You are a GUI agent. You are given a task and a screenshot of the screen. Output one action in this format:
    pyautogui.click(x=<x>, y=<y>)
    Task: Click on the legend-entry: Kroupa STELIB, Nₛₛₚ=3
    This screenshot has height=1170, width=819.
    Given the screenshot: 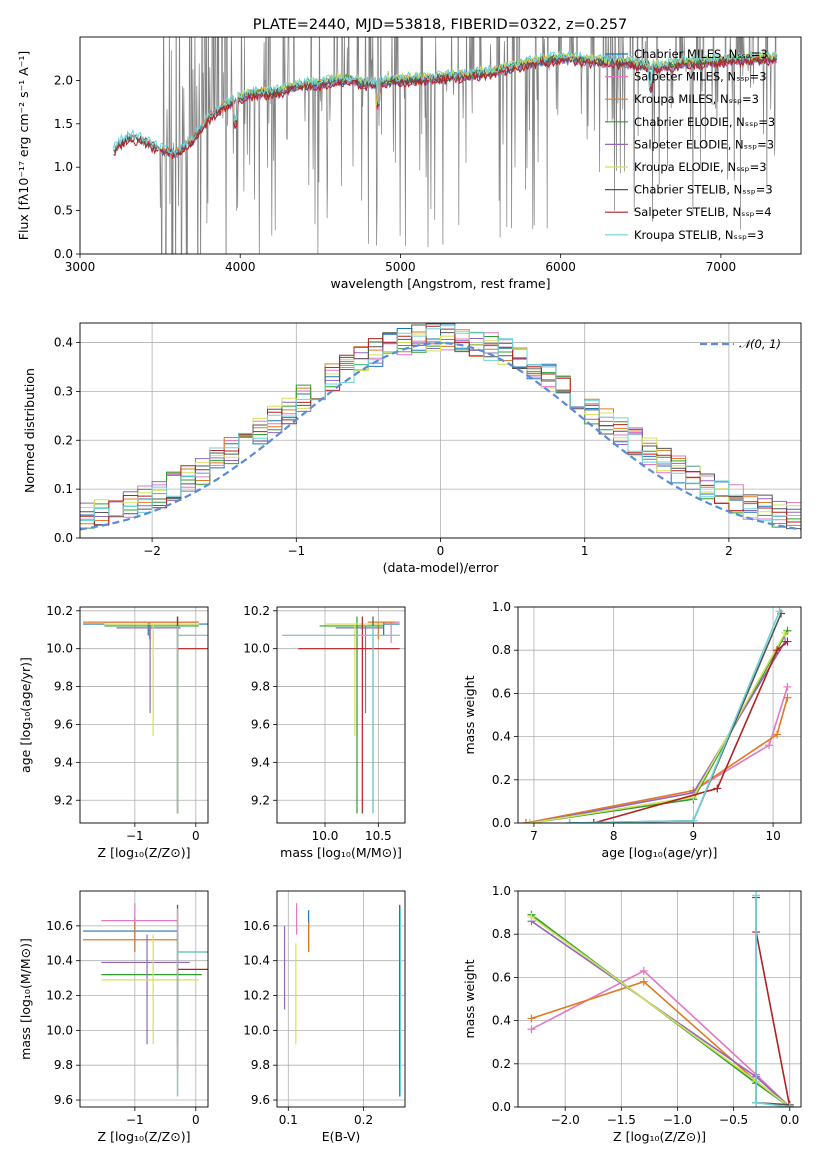 What is the action you would take?
    pyautogui.click(x=699, y=235)
    